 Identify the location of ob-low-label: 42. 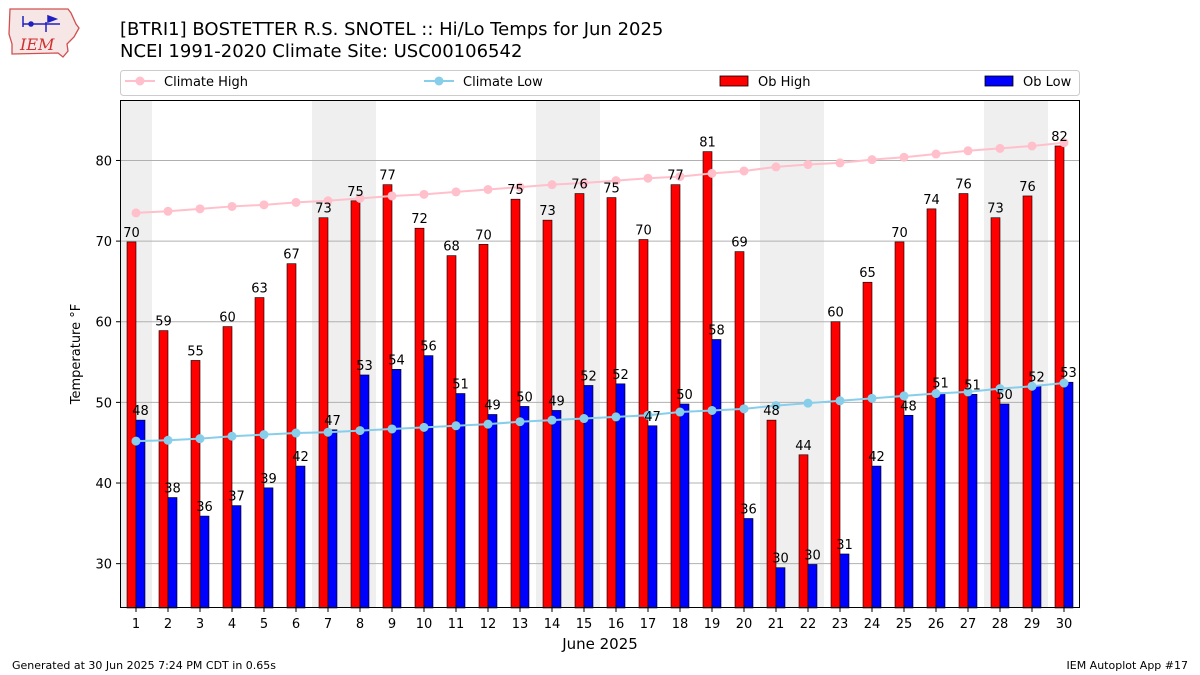
(876, 457).